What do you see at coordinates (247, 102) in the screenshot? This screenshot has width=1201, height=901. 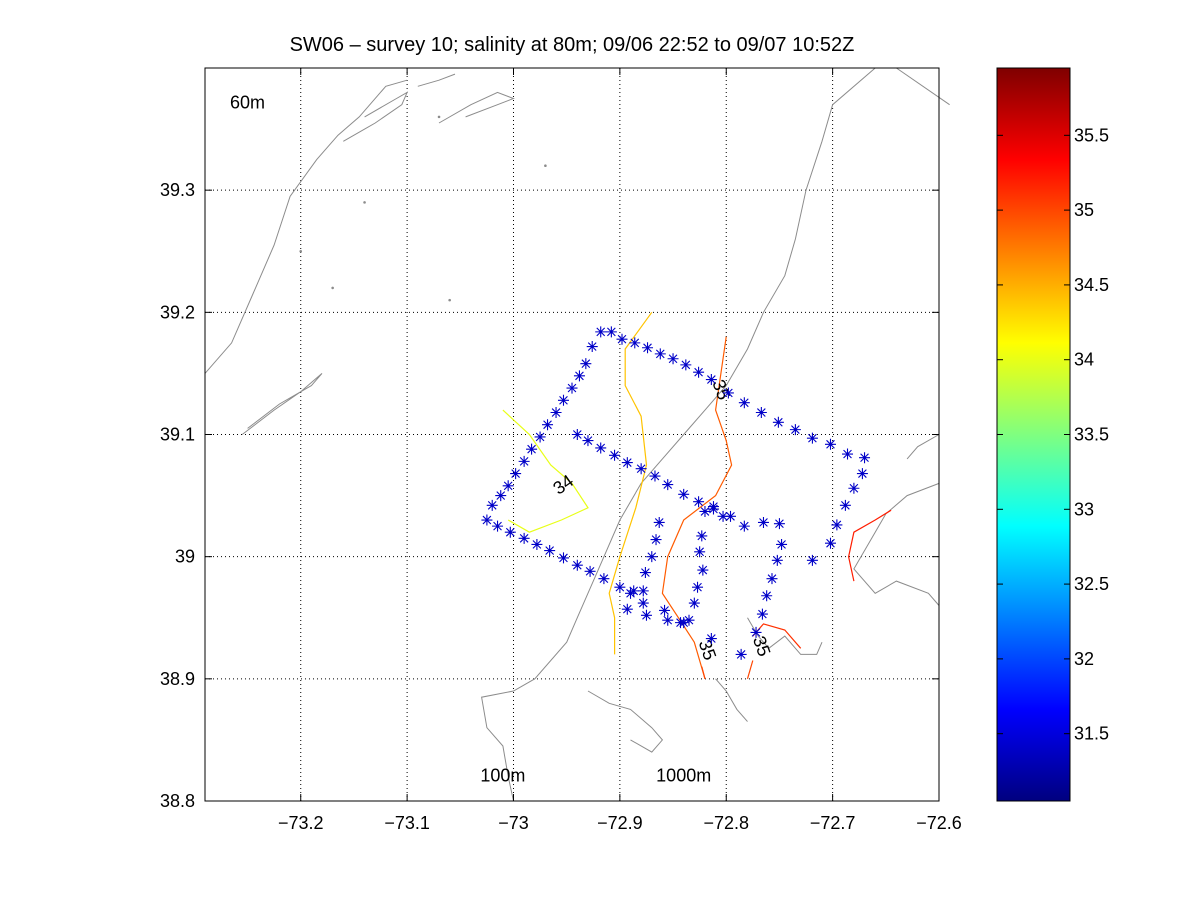 I see `depth-label: 60m` at bounding box center [247, 102].